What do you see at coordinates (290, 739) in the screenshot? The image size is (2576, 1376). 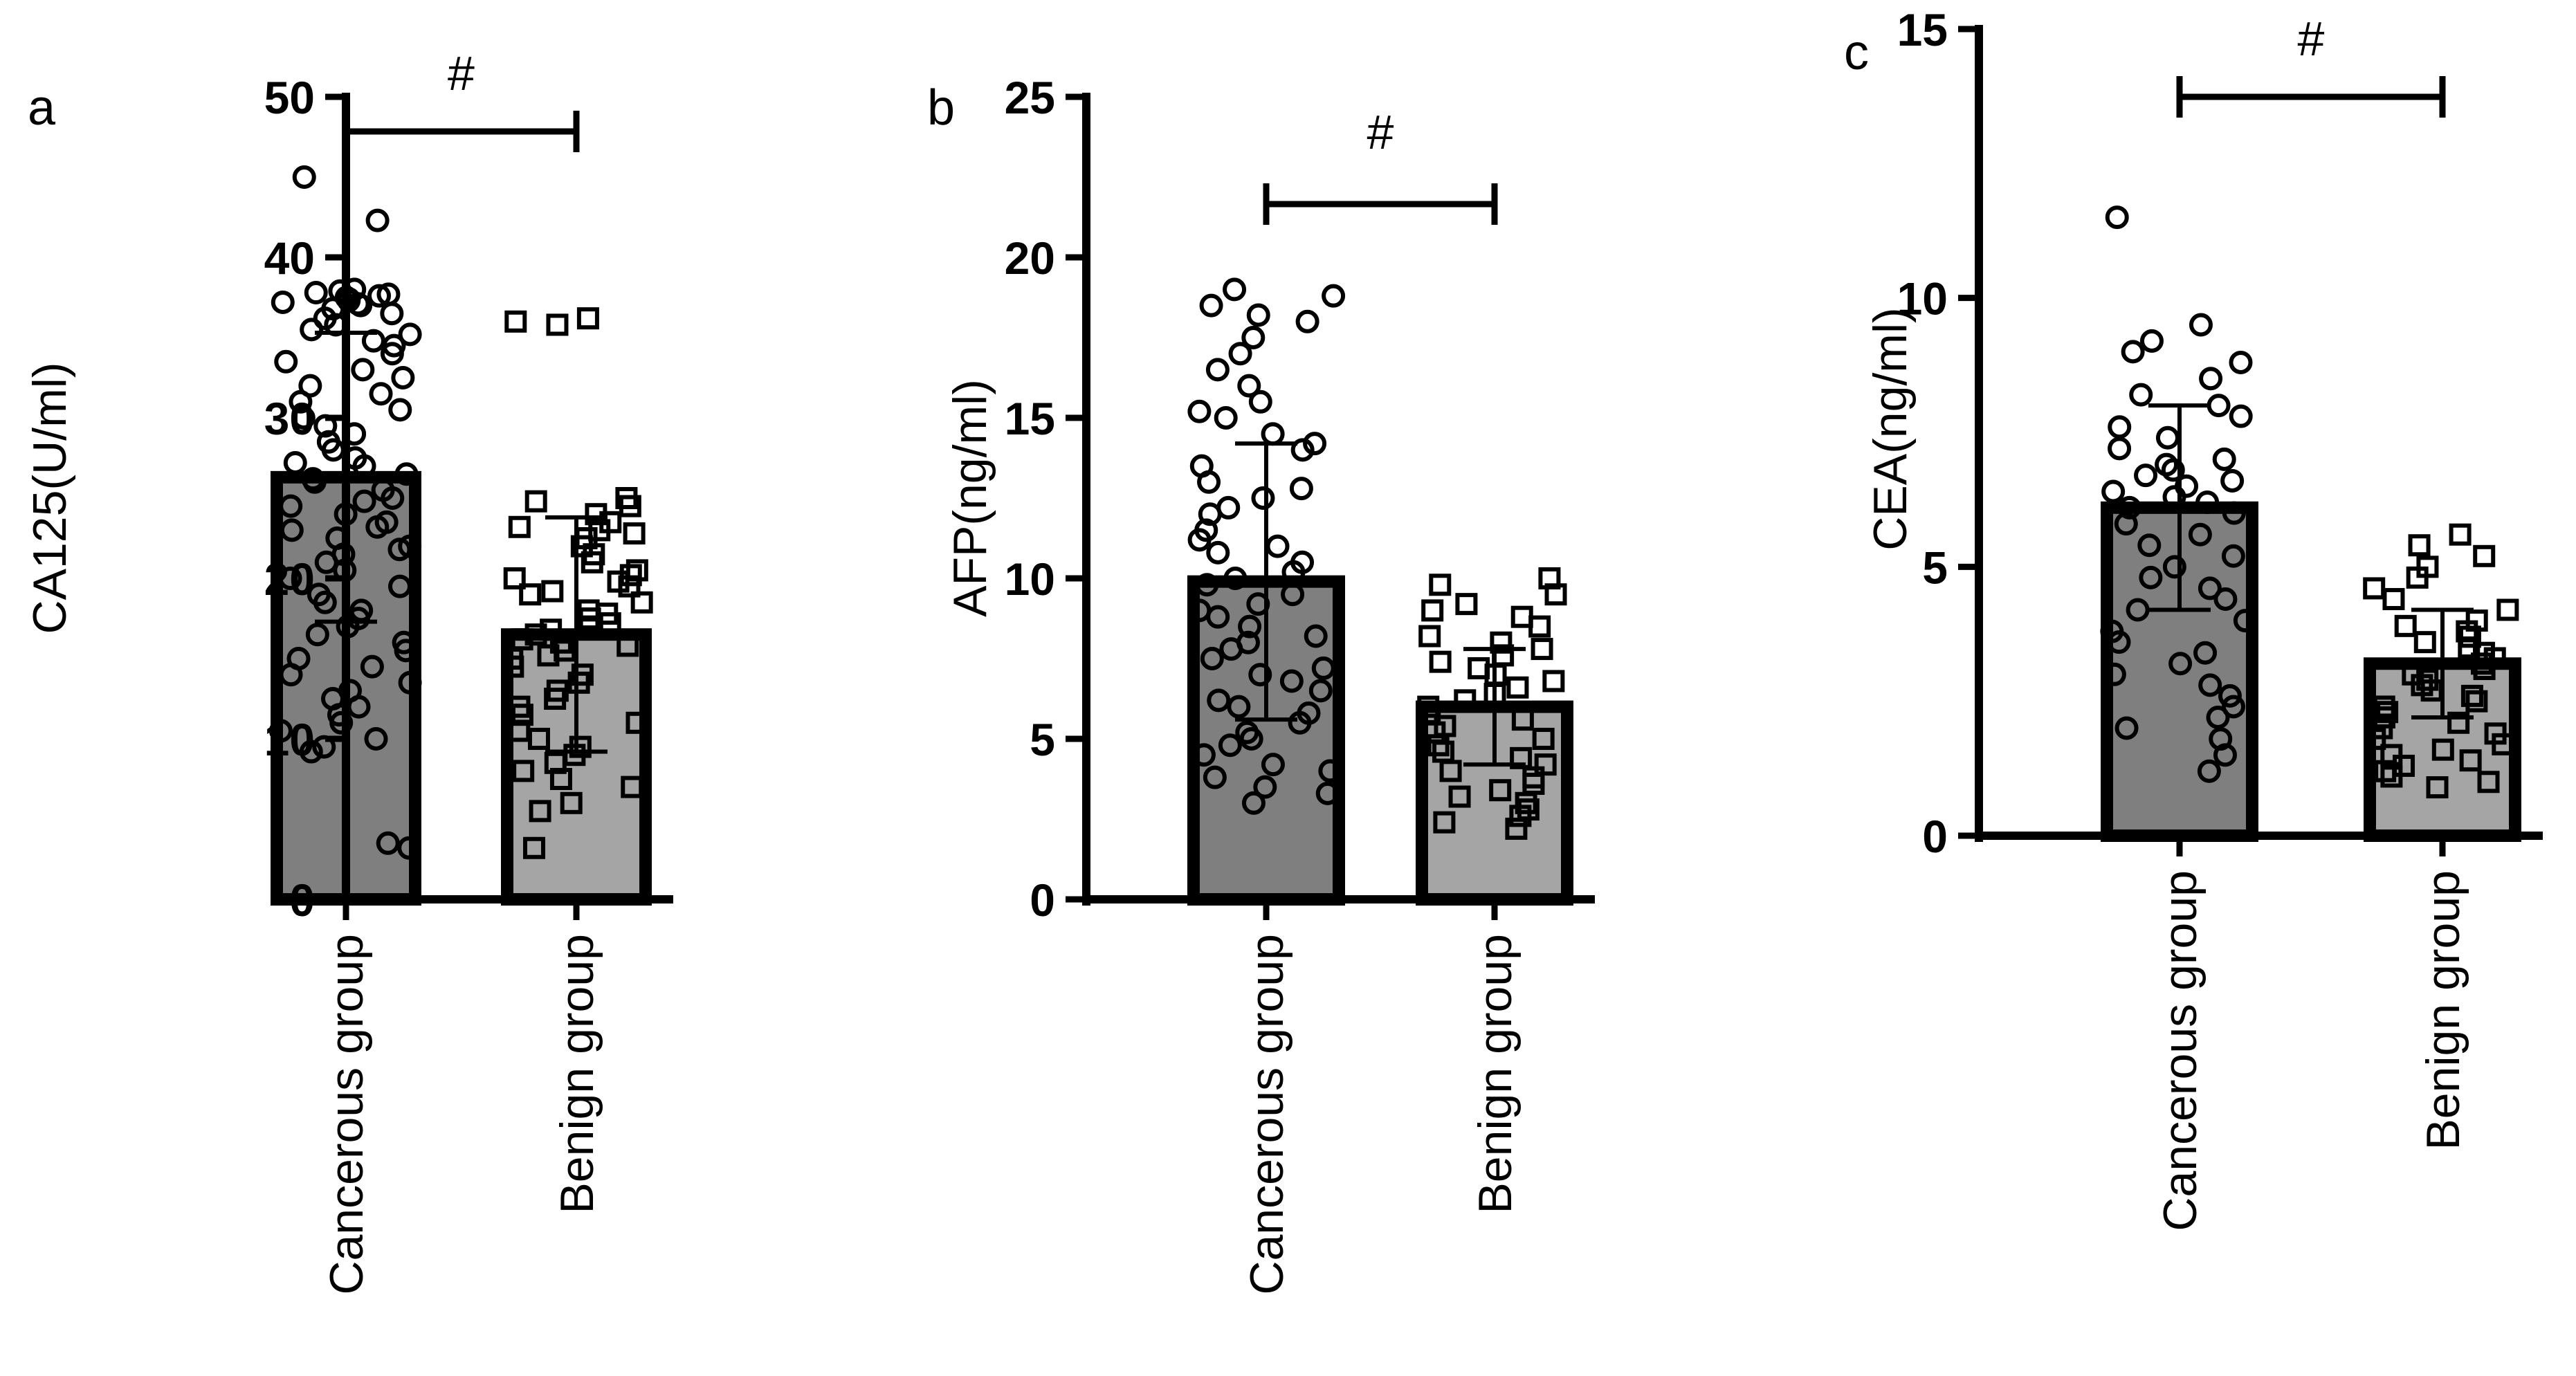 I see `y-tick-label: 10` at bounding box center [290, 739].